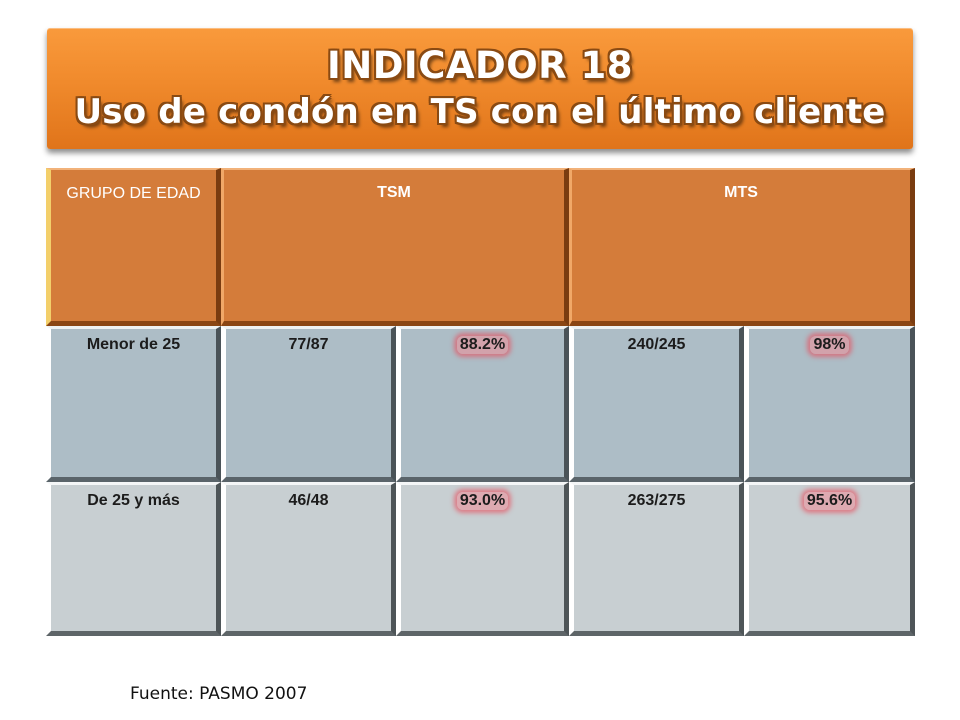 The height and width of the screenshot is (720, 960). I want to click on mts-ratio-value: 240/245, so click(656, 344).